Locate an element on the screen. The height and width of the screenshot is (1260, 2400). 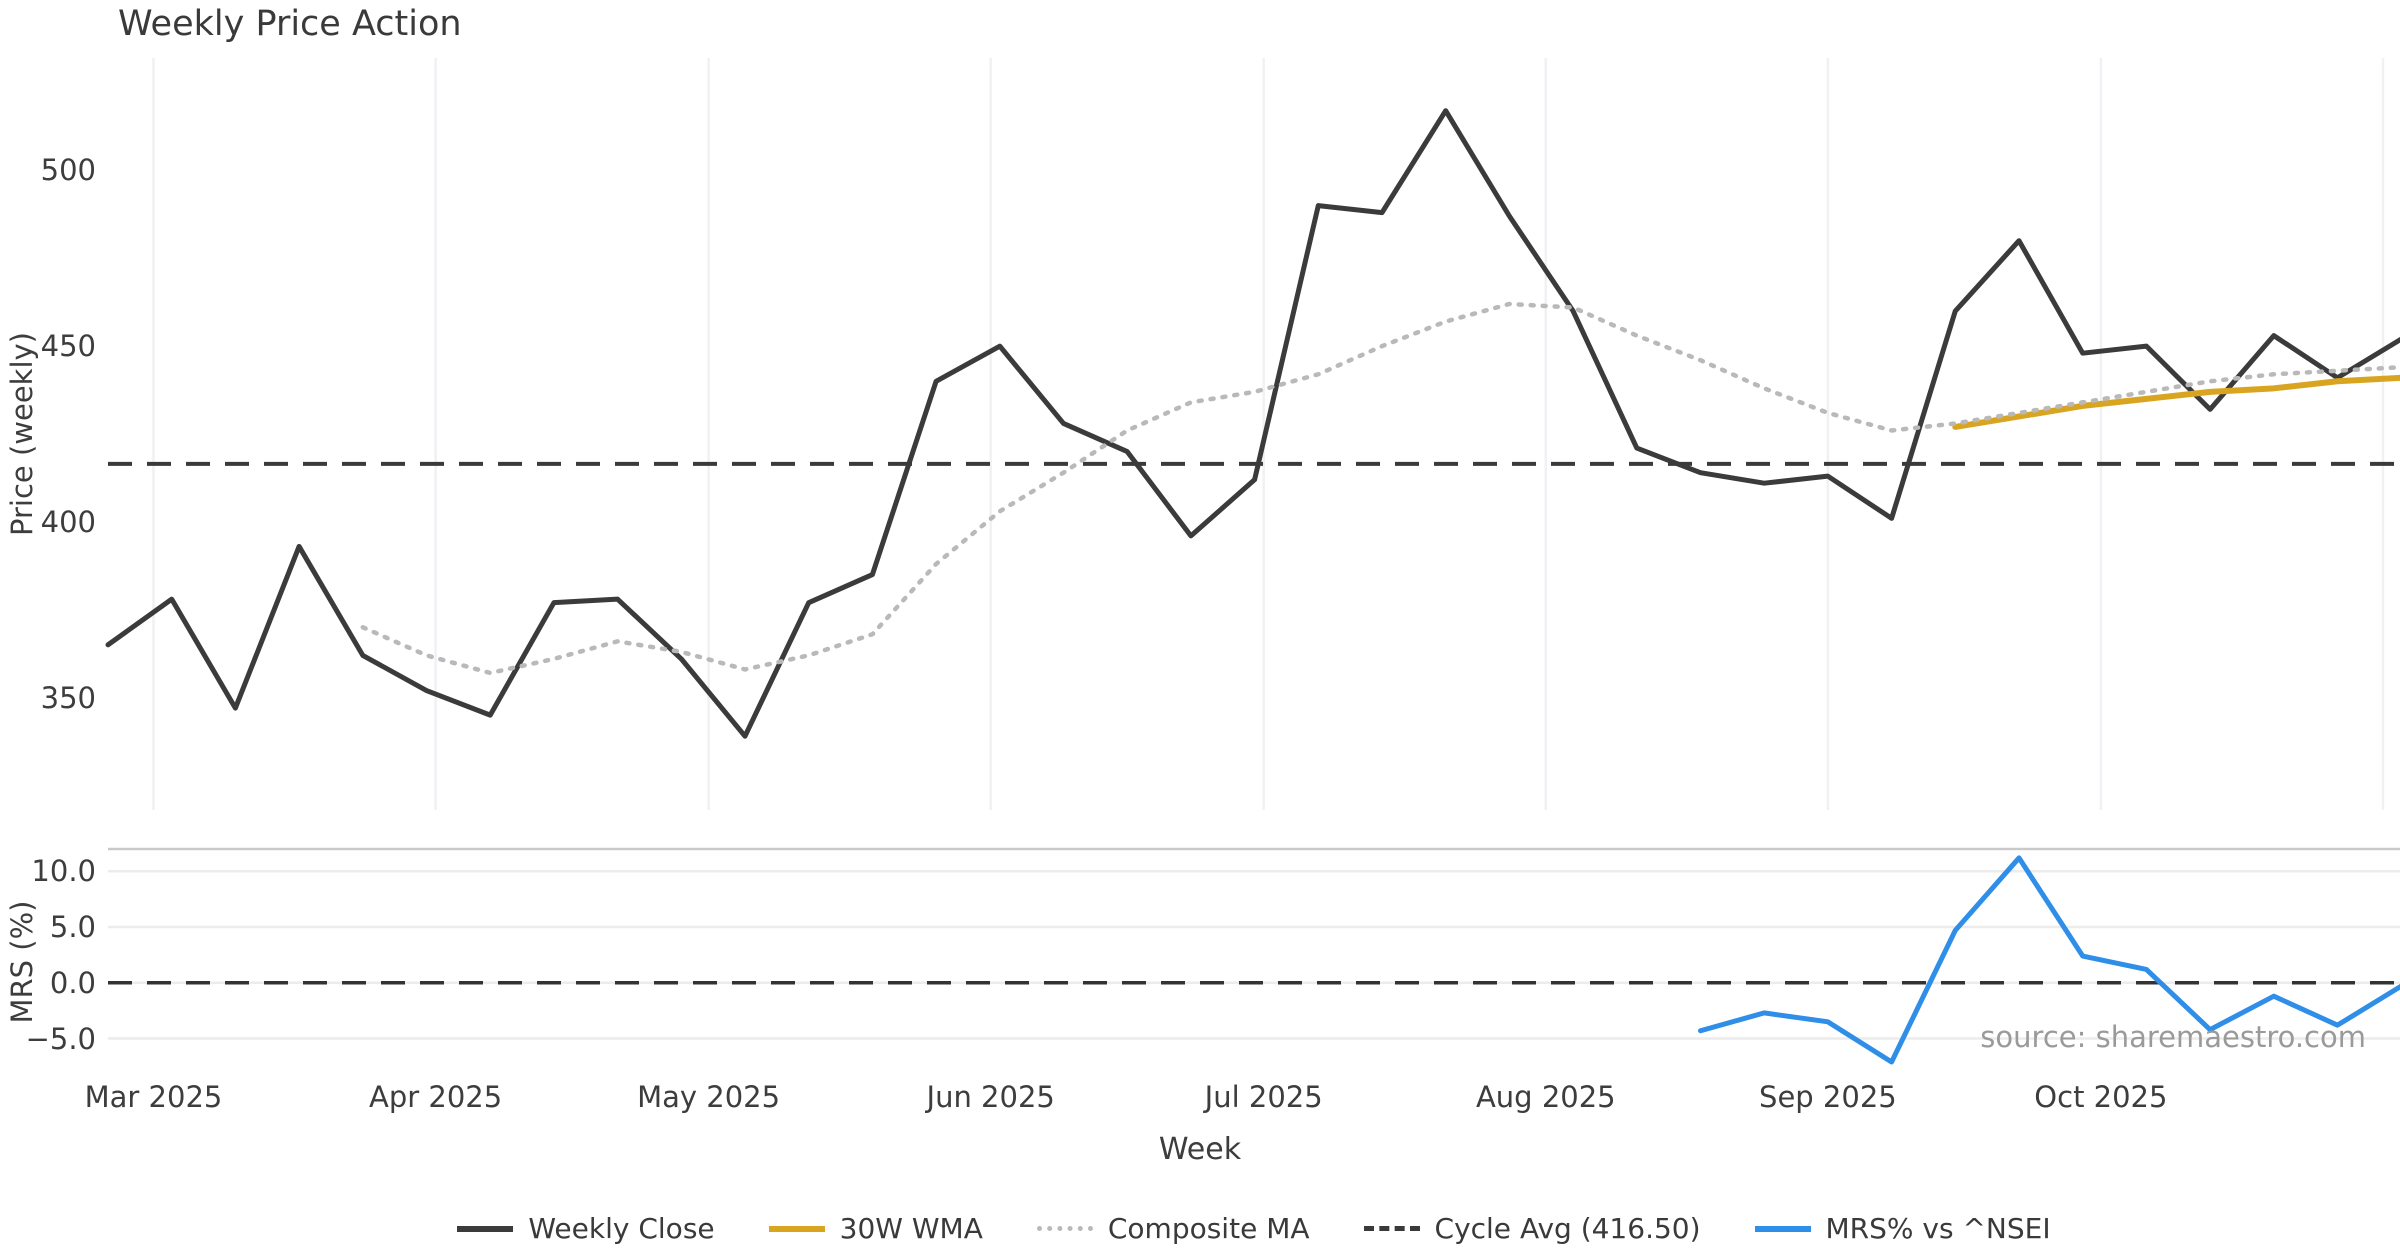
price-tick-label: 450 is located at coordinates (68, 346).